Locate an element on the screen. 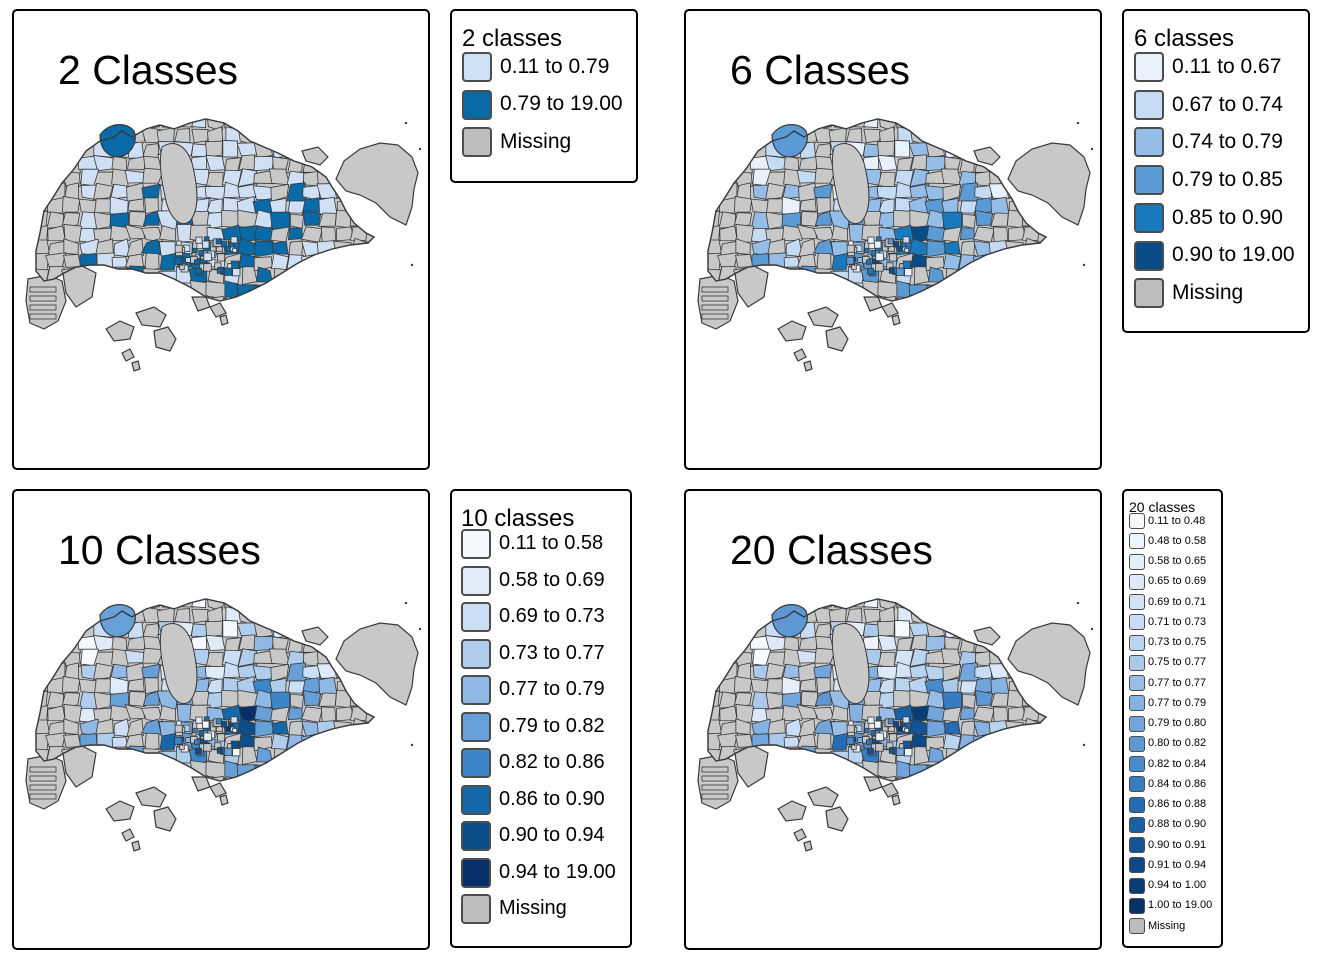  legend-label: 0.69 to 0.73 is located at coordinates (552, 616).